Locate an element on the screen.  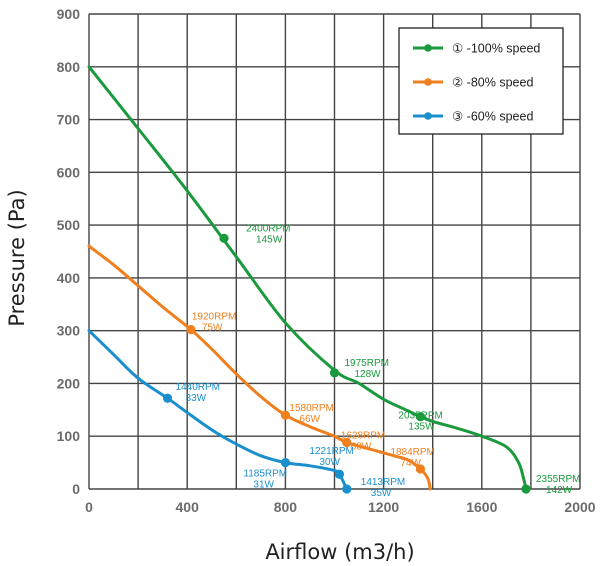
point-label-line: 145W is located at coordinates (269, 239).